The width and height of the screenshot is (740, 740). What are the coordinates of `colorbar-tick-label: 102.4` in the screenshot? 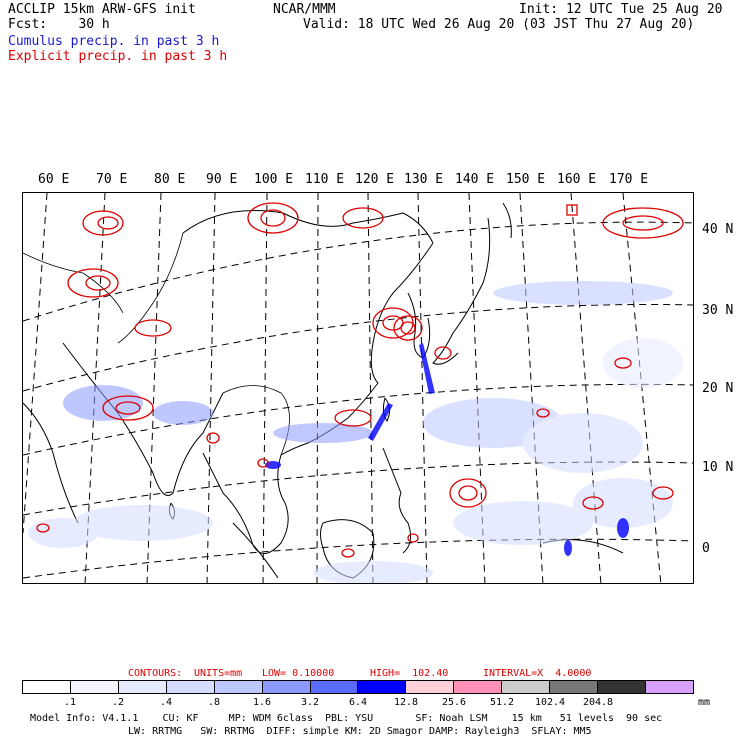 It's located at (550, 702).